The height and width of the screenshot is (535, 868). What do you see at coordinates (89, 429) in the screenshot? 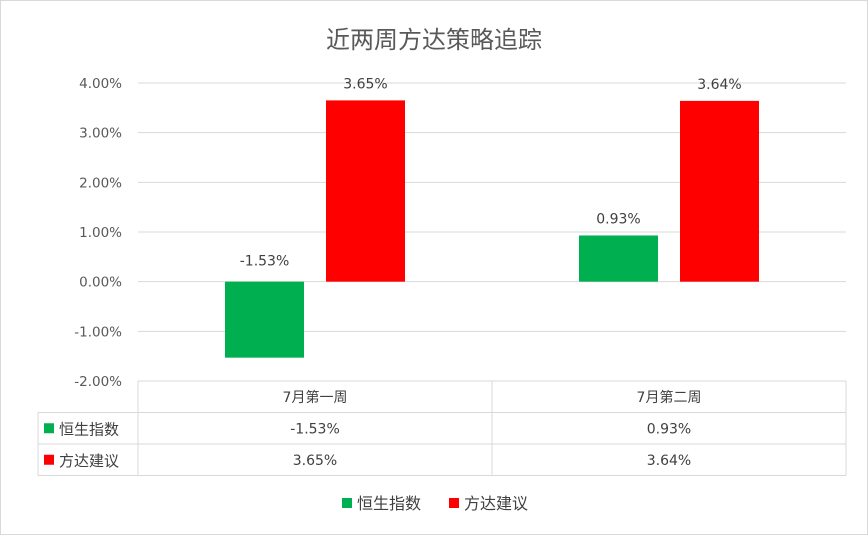
I see `table-series-name-0: 恒生指数` at bounding box center [89, 429].